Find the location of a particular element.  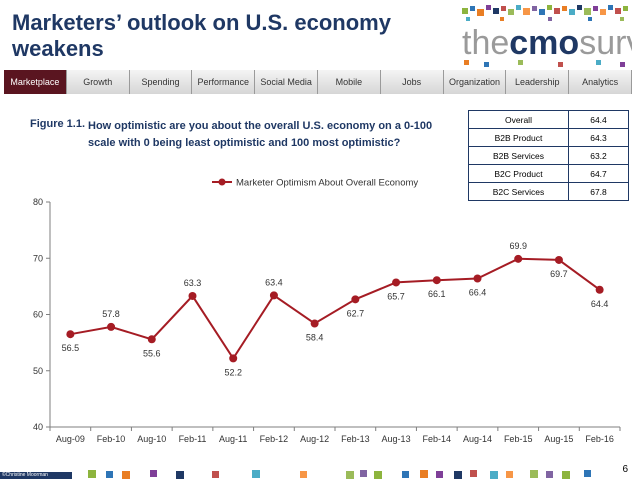

data-label: 63.4 is located at coordinates (274, 282).